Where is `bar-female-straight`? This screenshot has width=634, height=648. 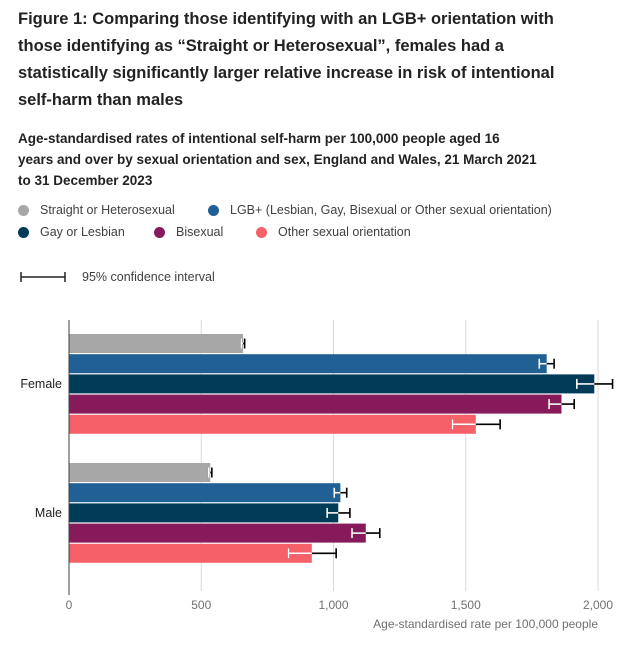
bar-female-straight is located at coordinates (156, 343).